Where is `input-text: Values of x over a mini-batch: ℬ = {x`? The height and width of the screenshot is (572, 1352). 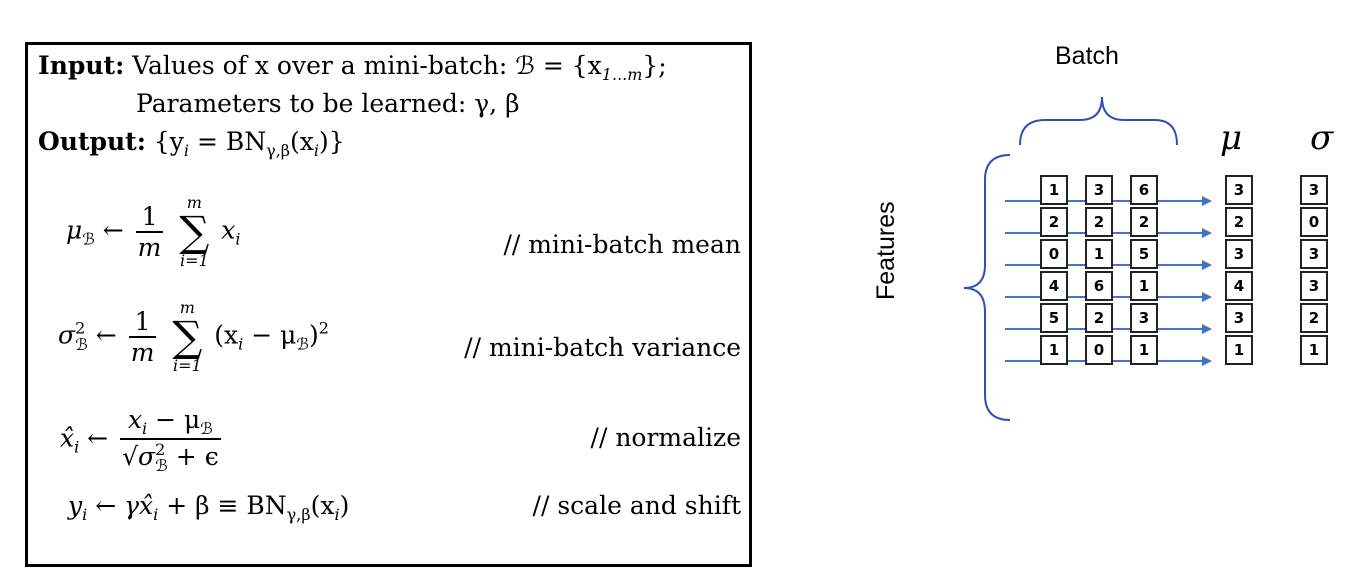 input-text: Values of x over a mini-batch: ℬ = {x is located at coordinates (367, 65).